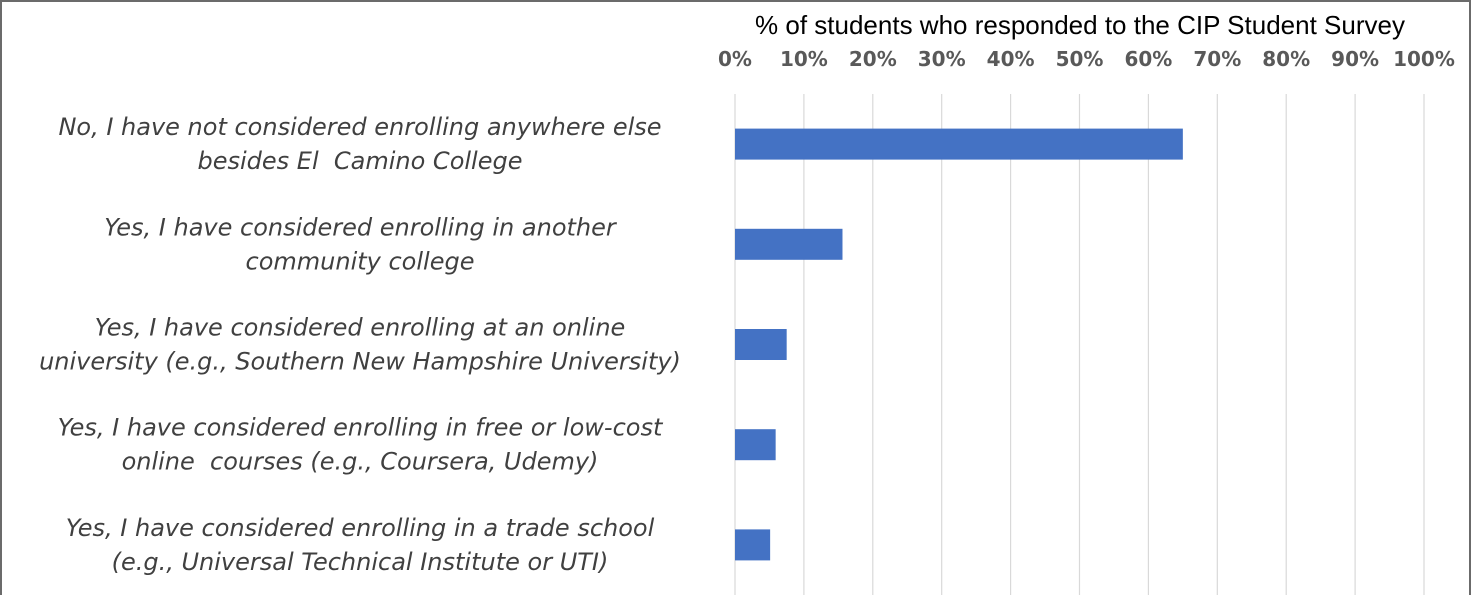  I want to click on category-label: community college, so click(360, 261).